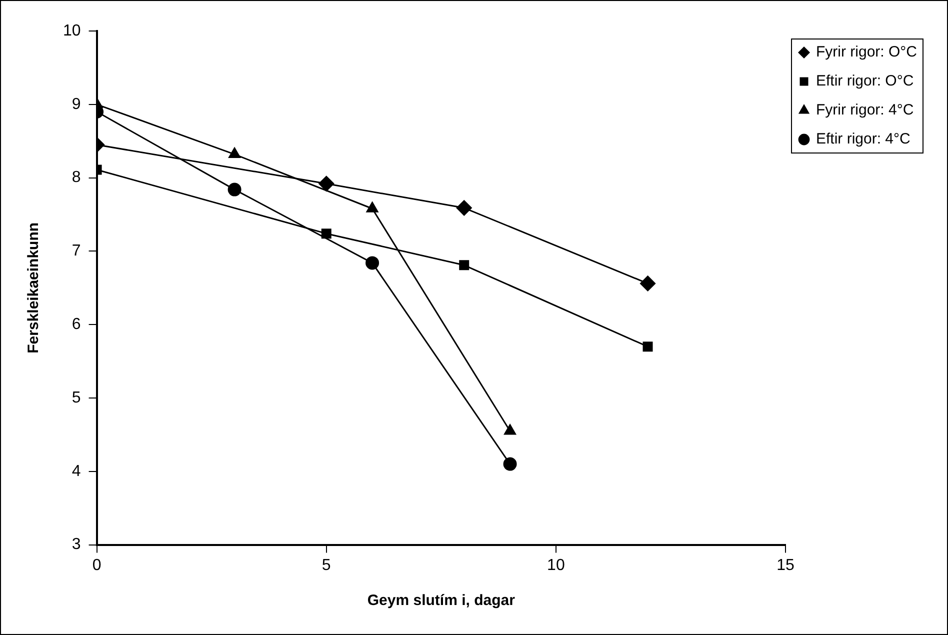  I want to click on y-tick-label: 4, so click(76, 471).